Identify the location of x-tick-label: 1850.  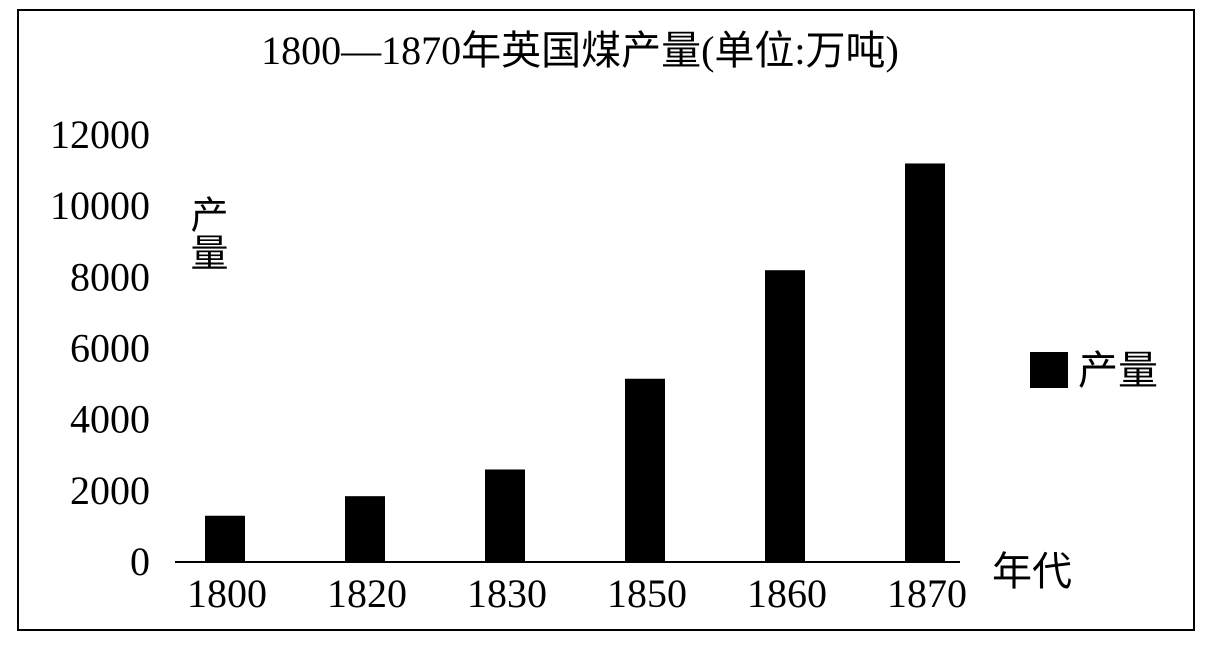
(647, 593).